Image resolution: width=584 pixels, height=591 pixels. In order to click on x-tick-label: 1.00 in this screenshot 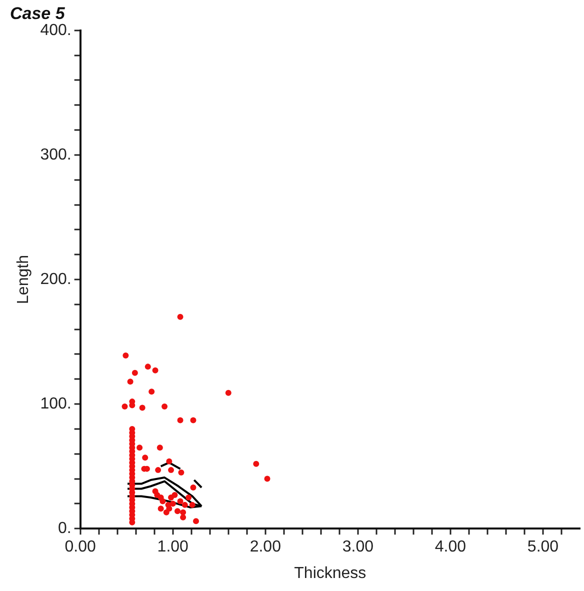, I will do `click(173, 547)`.